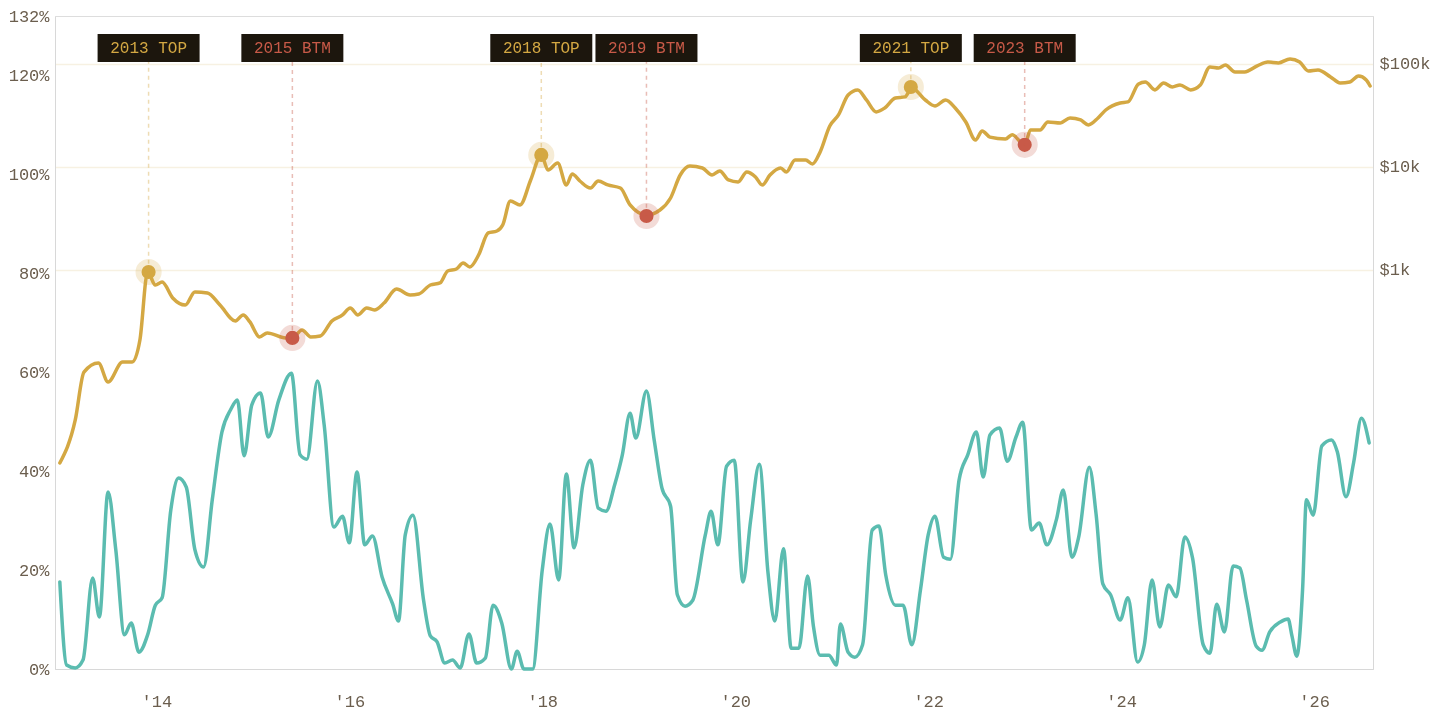 The width and height of the screenshot is (1440, 720). Describe the element at coordinates (34, 373) in the screenshot. I see `y-tick-label: 60%` at that location.